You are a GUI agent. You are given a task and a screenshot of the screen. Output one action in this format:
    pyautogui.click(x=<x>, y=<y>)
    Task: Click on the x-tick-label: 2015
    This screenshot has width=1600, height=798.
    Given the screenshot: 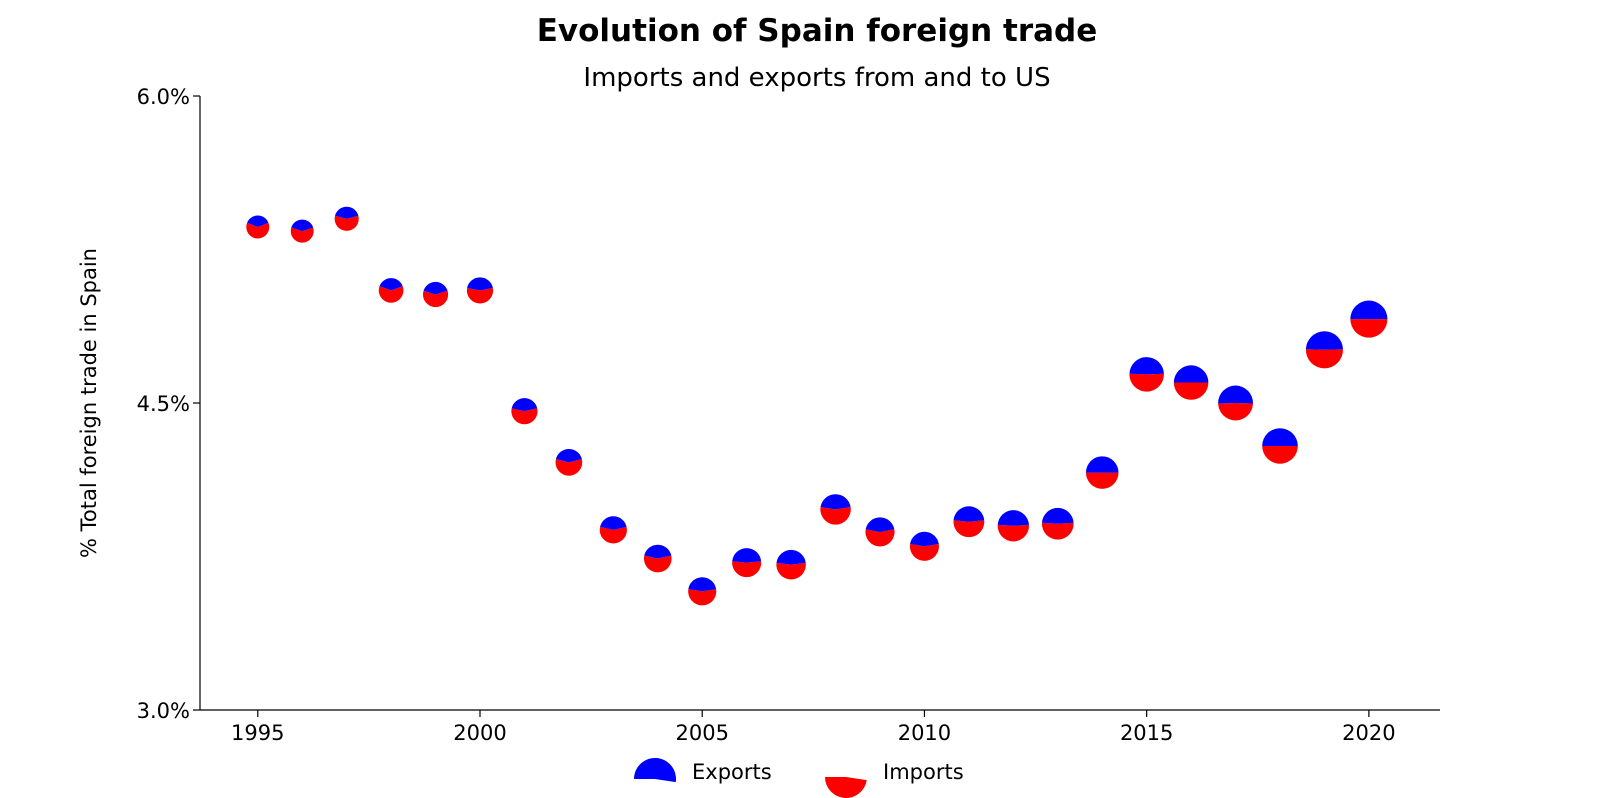 What is the action you would take?
    pyautogui.click(x=1146, y=733)
    